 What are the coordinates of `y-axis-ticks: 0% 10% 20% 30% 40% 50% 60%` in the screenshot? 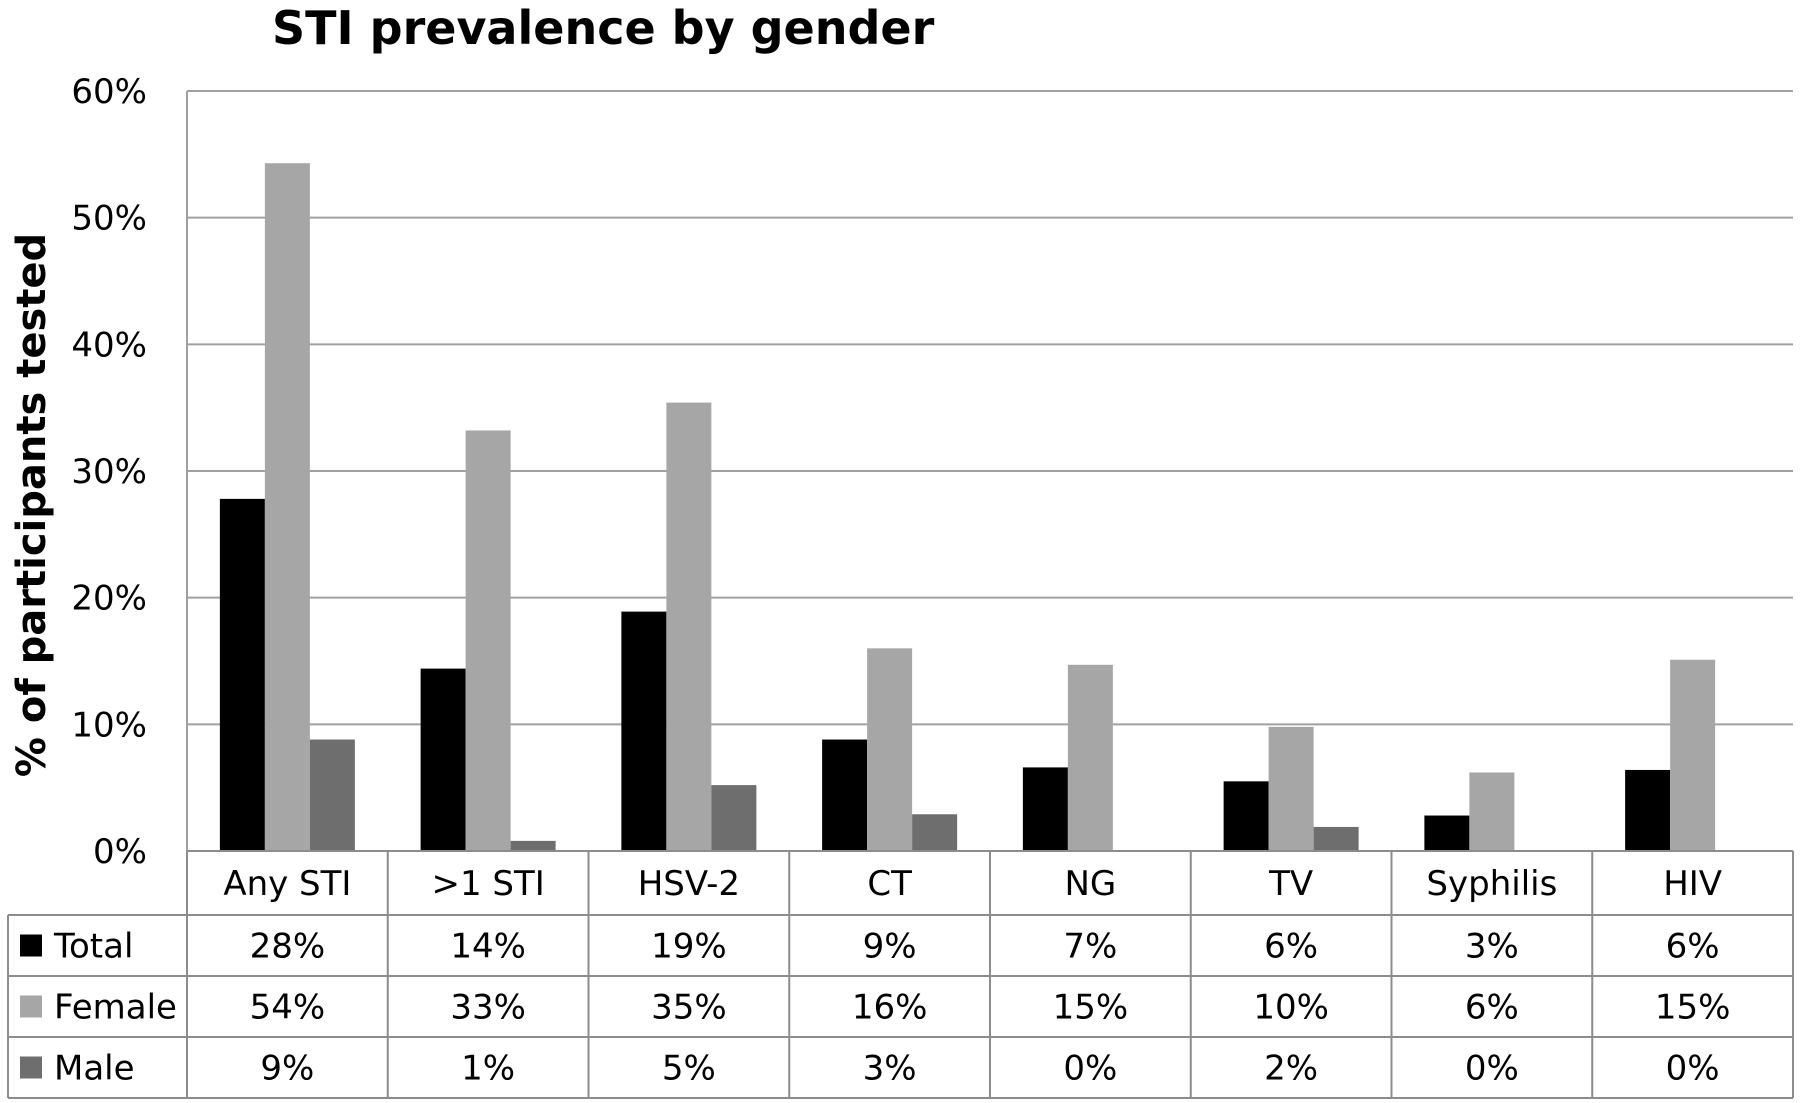 It's located at (109, 472).